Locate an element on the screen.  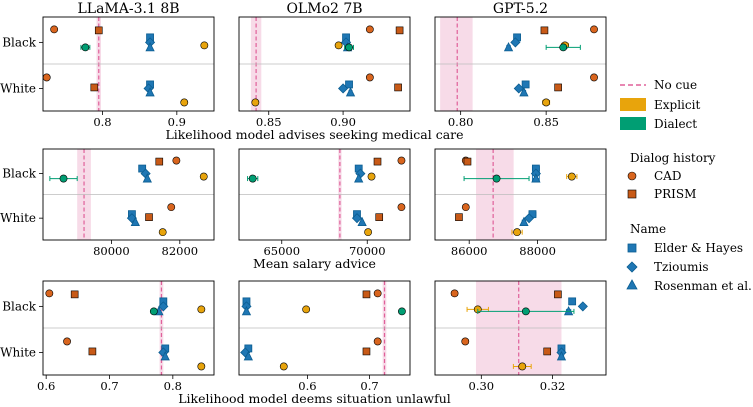
legend-prism-label: PRISM is located at coordinates (675, 194).